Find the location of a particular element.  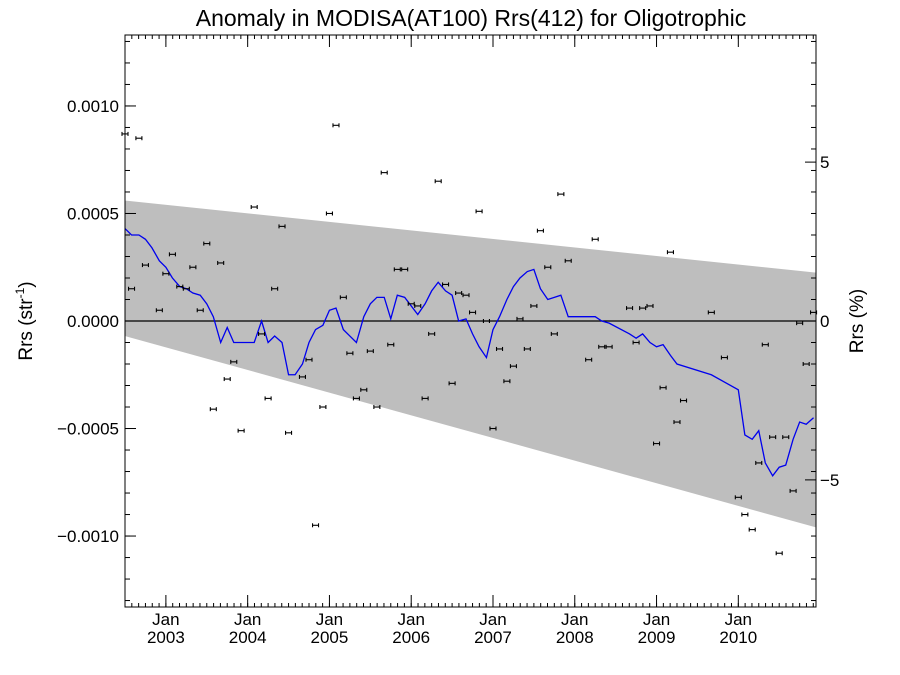

x-tick-year-label: 2008 is located at coordinates (575, 637).